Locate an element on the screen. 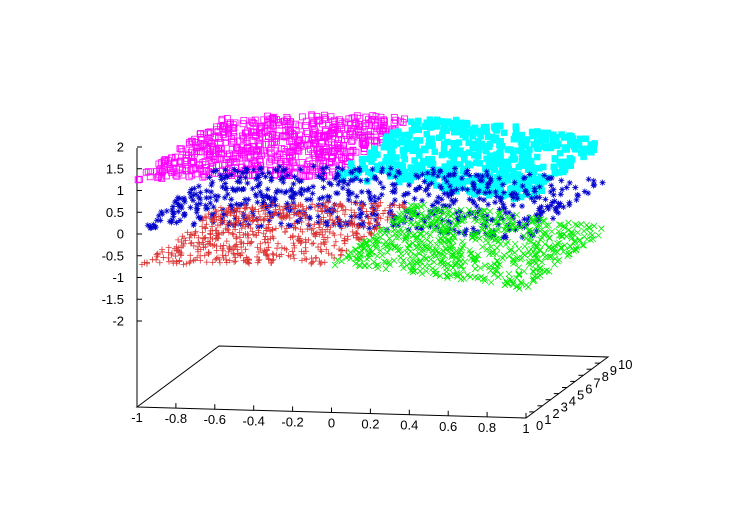 Image resolution: width=750 pixels, height=525 pixels. z-tick-label: 2 is located at coordinates (120, 147).